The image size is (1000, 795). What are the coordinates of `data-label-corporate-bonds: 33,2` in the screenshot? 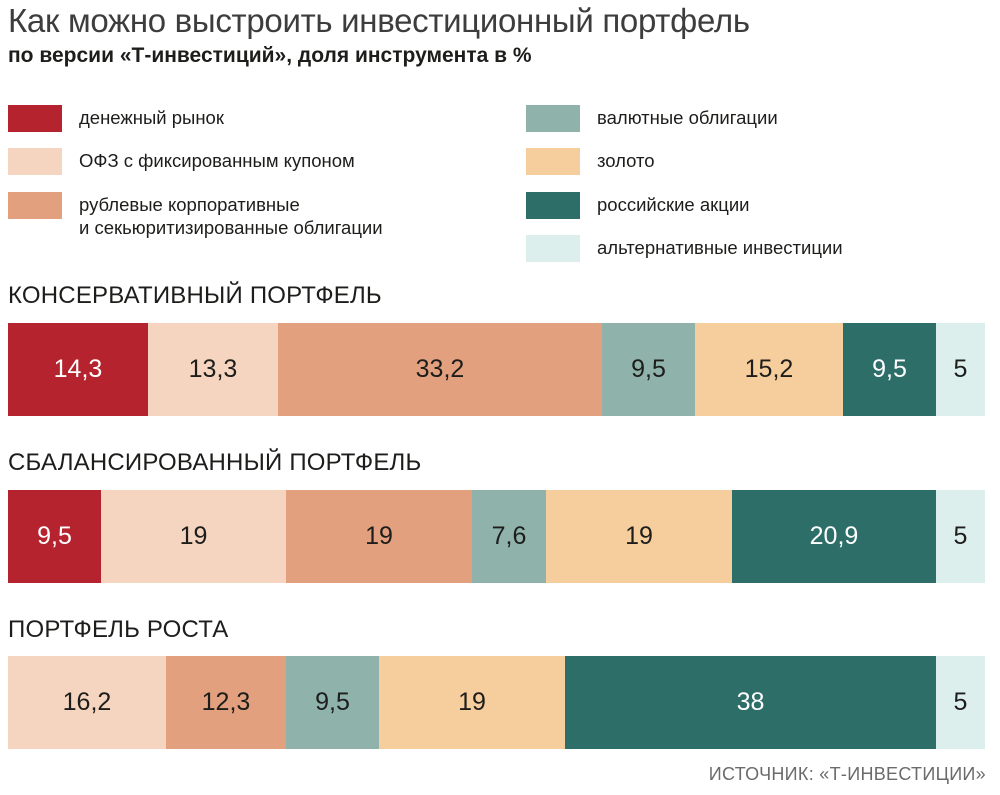 It's located at (440, 369).